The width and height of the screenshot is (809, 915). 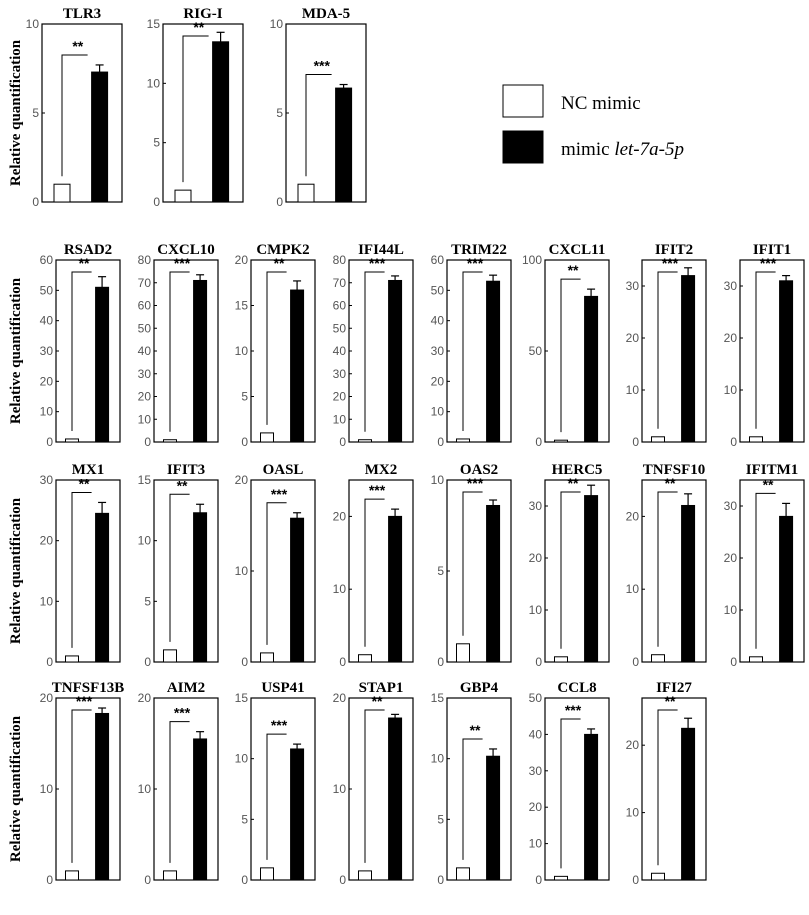 I want to click on chart-panel: IFIT1 0 10 20 30 ***, so click(x=764, y=345).